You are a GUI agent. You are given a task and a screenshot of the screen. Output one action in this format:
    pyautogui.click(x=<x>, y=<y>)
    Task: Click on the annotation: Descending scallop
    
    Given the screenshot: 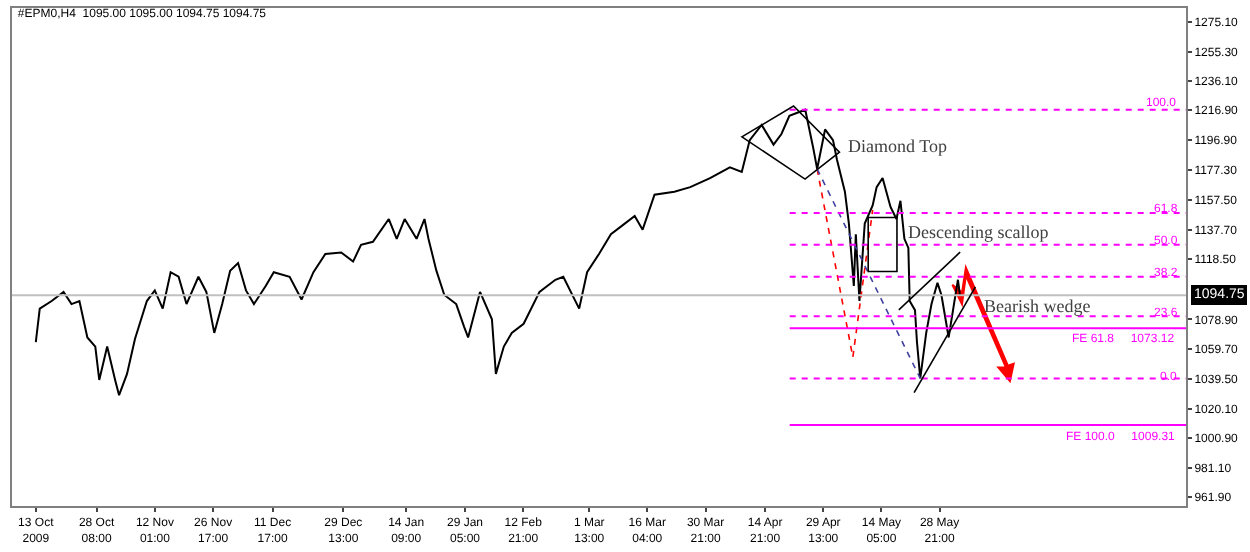 What is the action you would take?
    pyautogui.click(x=979, y=232)
    